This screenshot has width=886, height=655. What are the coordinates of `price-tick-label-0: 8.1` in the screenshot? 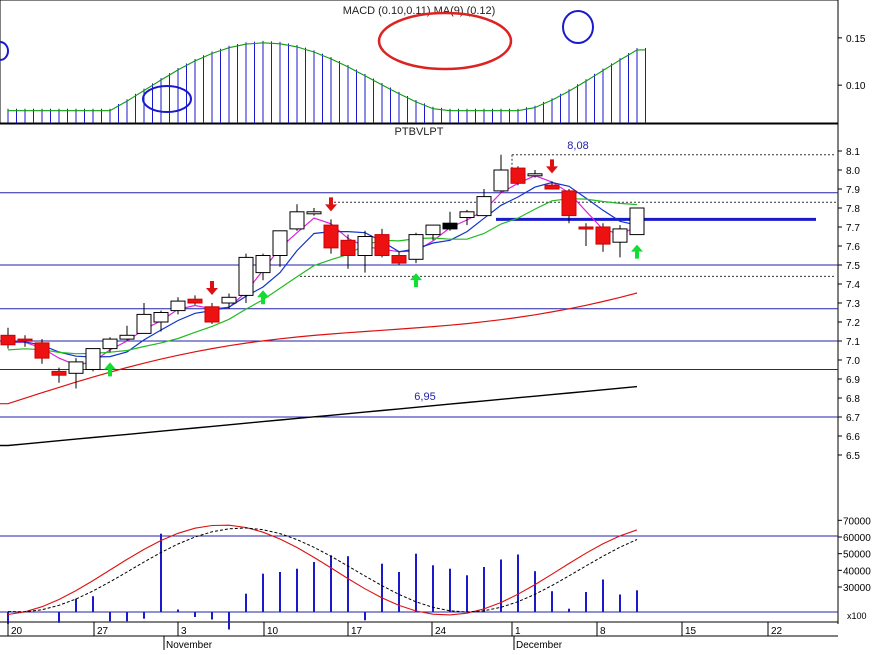 It's located at (853, 152).